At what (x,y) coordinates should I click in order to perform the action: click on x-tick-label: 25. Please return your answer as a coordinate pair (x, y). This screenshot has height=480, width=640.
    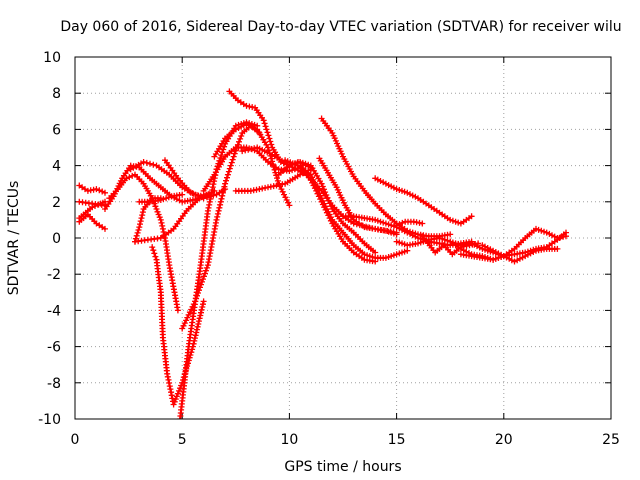
    Looking at the image, I should click on (611, 440).